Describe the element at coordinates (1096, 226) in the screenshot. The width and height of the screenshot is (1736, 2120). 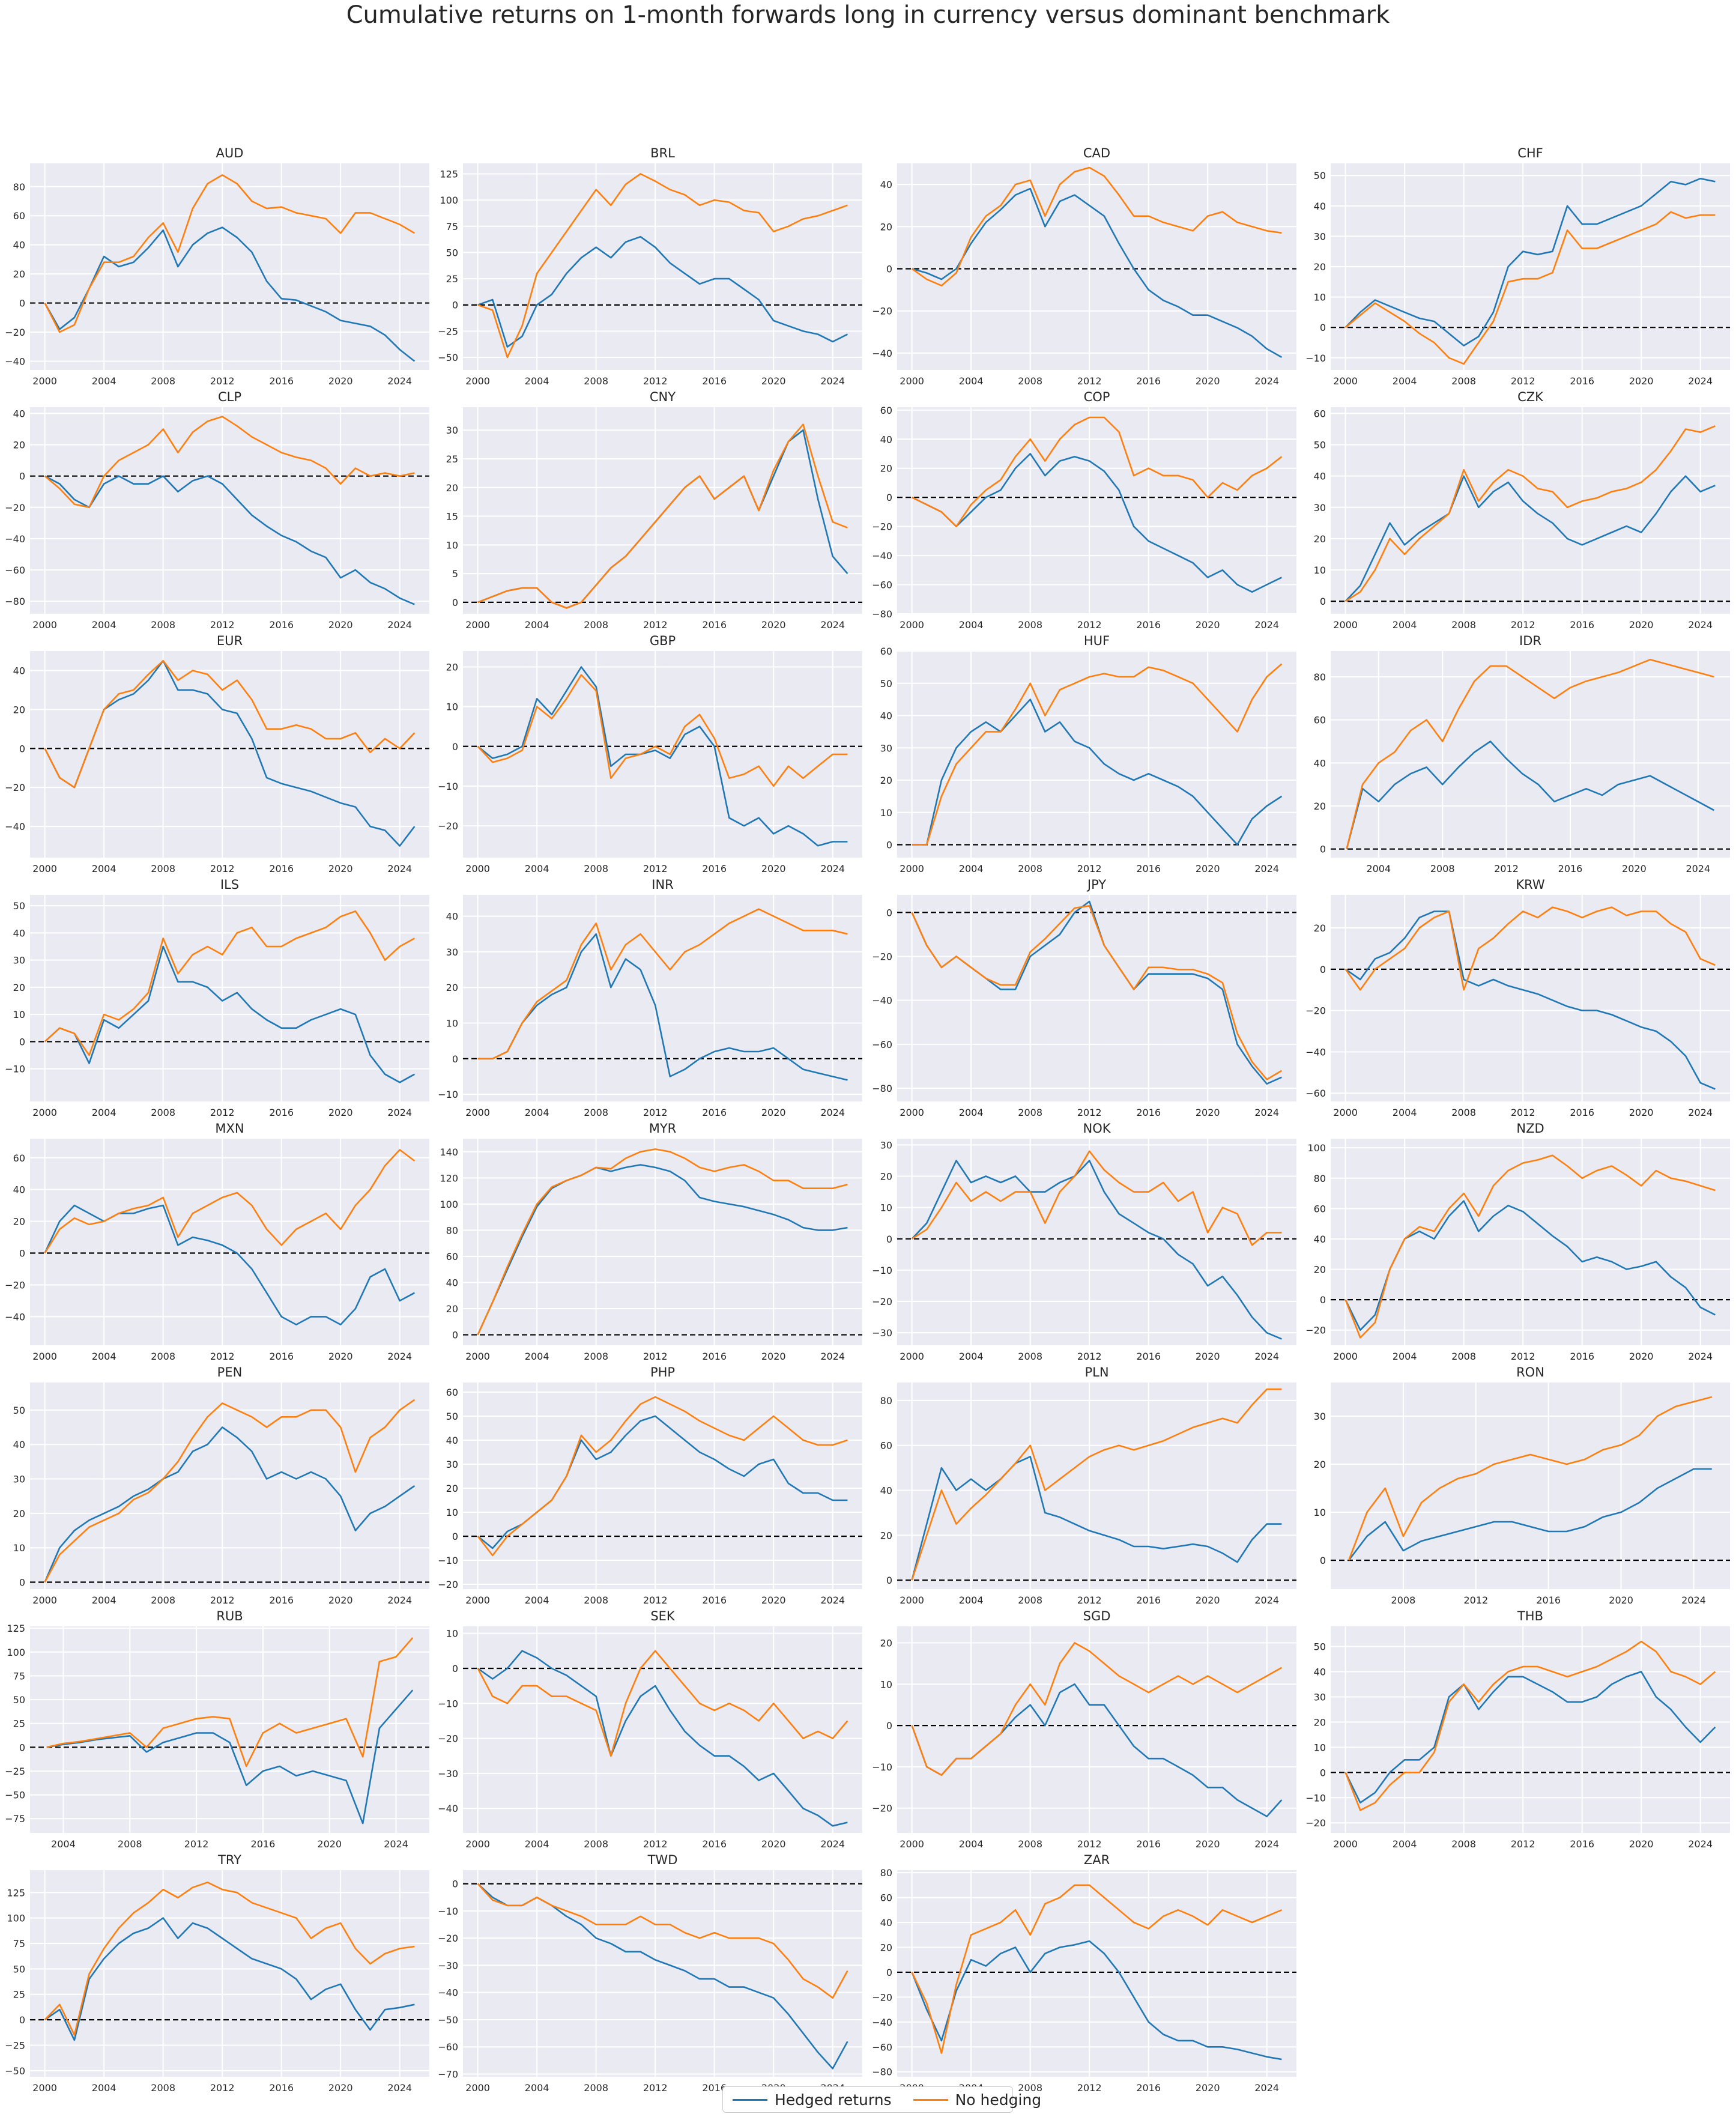
I see `series-unhedged-cad` at that location.